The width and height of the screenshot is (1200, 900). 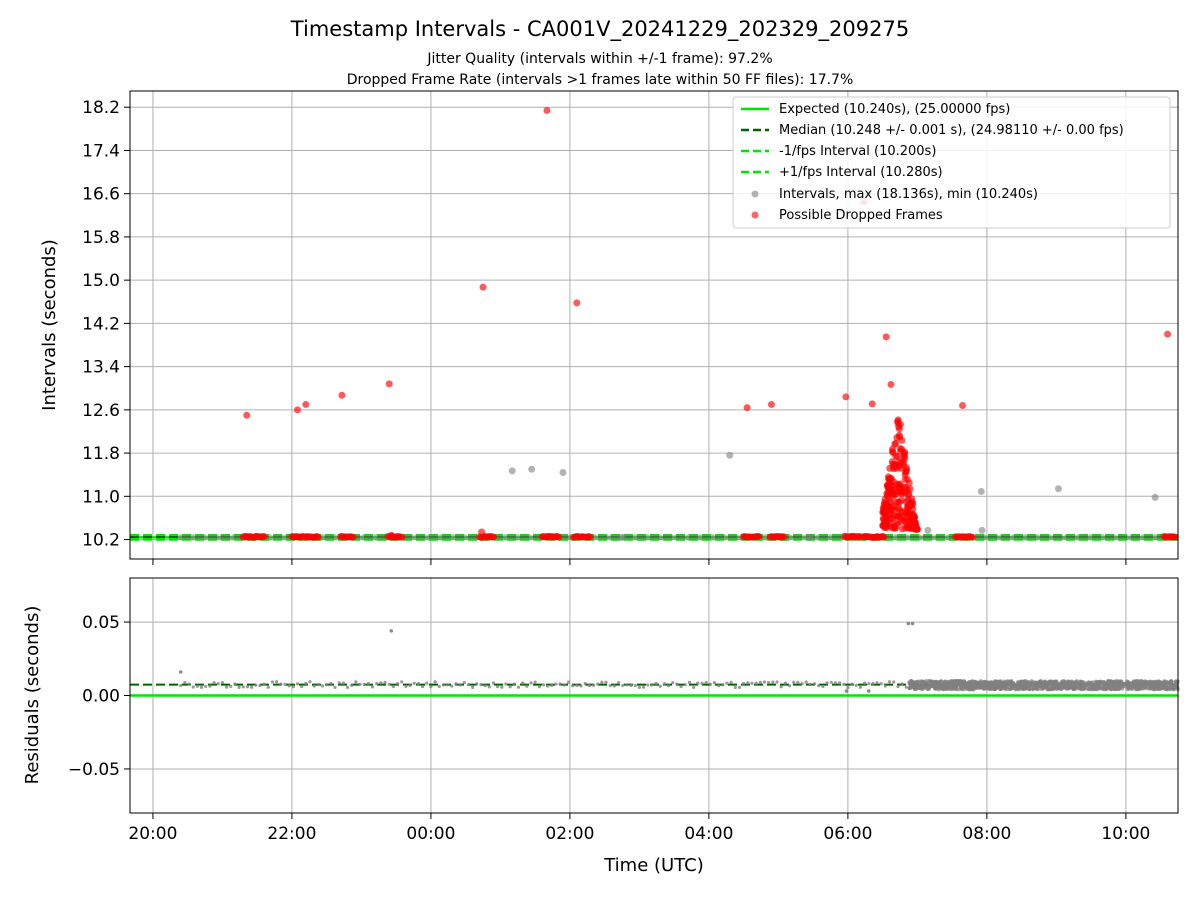 What do you see at coordinates (101, 108) in the screenshot?
I see `intervals-y-tick-label: 18.2` at bounding box center [101, 108].